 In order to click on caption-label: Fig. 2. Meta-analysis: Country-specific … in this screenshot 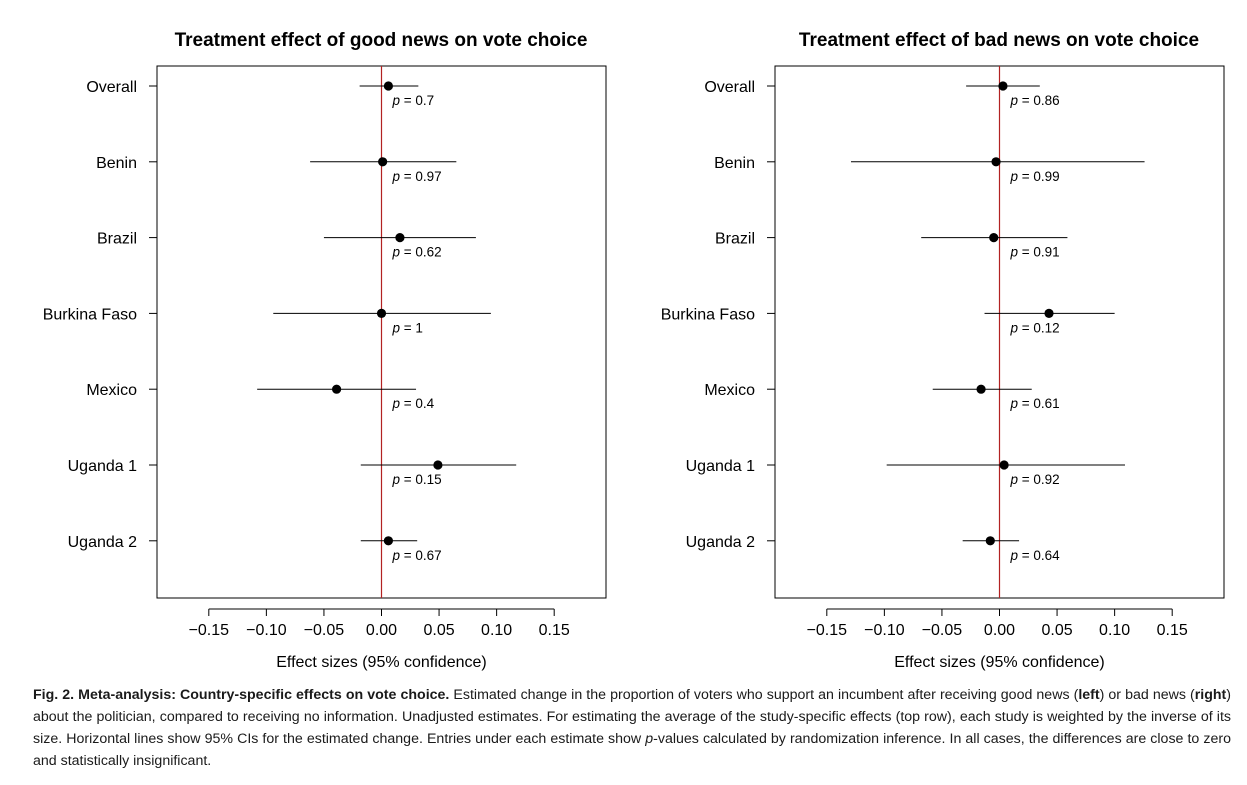, I will do `click(241, 695)`.